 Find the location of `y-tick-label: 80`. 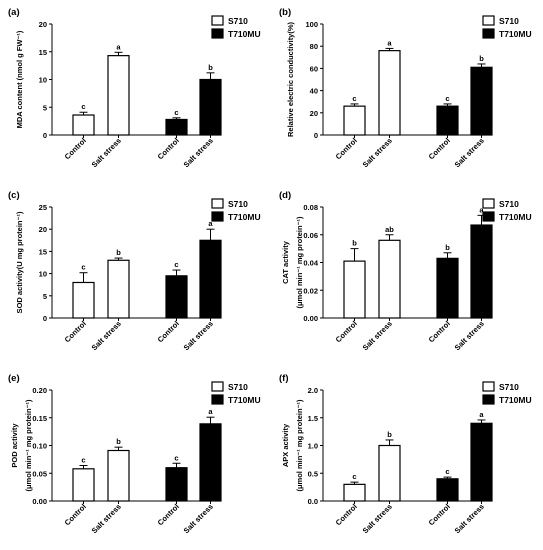

y-tick-label: 80 is located at coordinates (314, 46).